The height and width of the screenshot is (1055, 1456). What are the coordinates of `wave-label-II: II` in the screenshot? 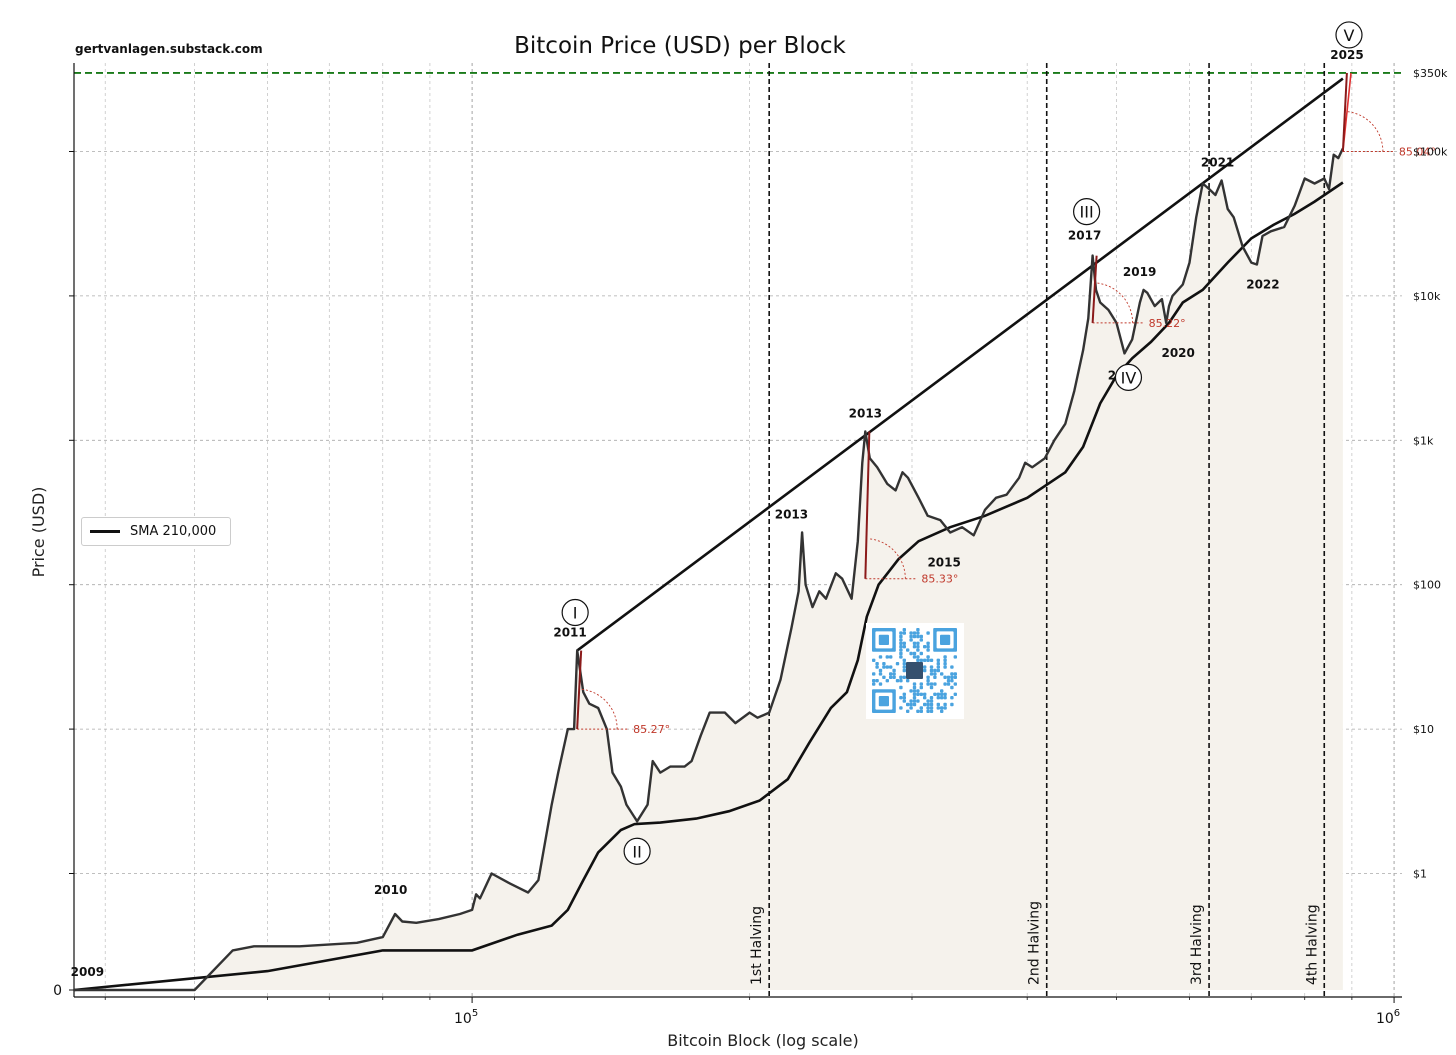 It's located at (636, 851).